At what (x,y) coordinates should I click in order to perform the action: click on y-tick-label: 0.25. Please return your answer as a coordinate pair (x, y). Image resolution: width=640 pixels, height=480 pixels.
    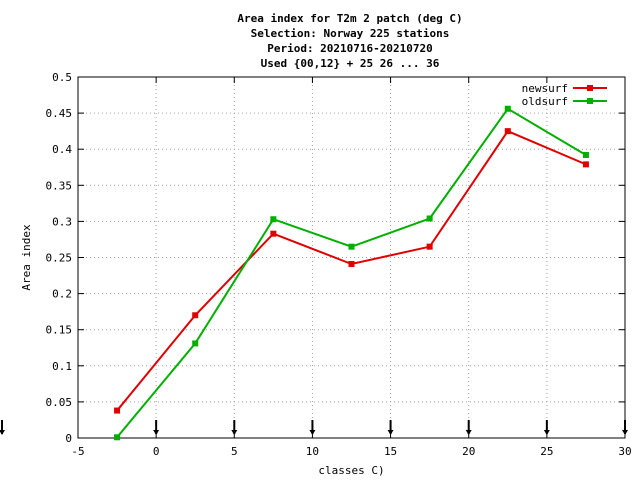
    Looking at the image, I should click on (59, 258).